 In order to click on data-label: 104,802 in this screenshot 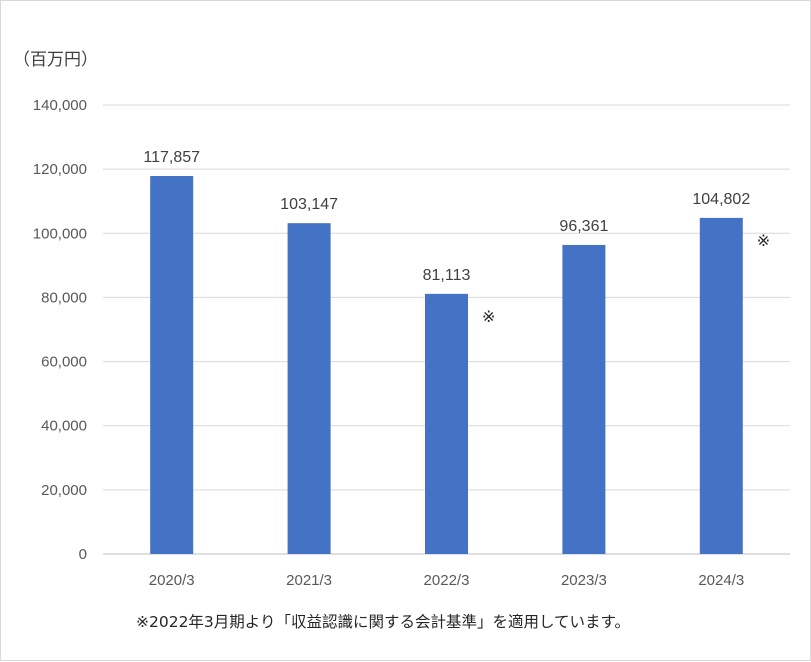, I will do `click(721, 199)`.